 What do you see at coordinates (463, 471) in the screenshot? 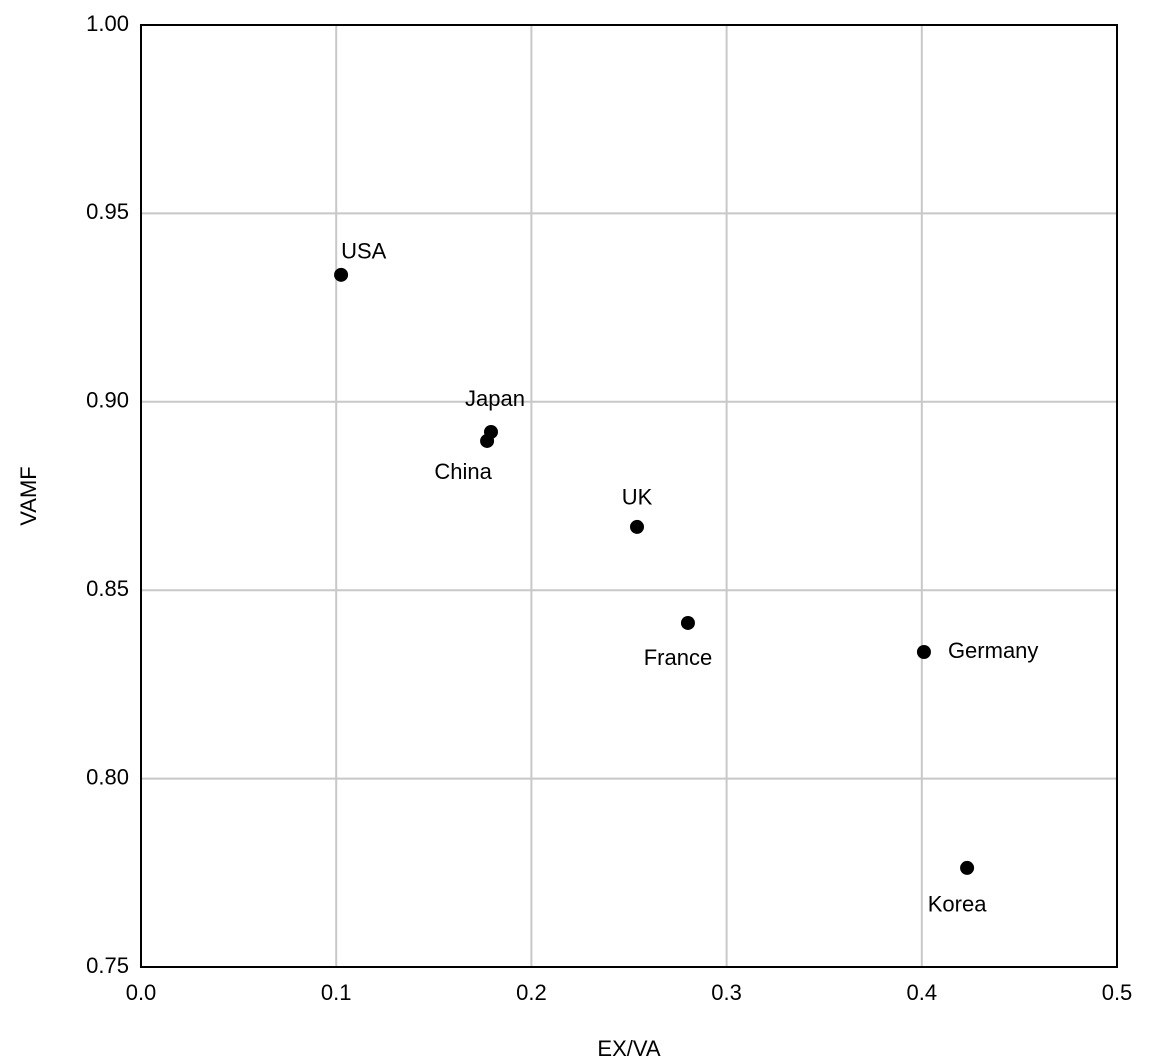
I see `point-label: China` at bounding box center [463, 471].